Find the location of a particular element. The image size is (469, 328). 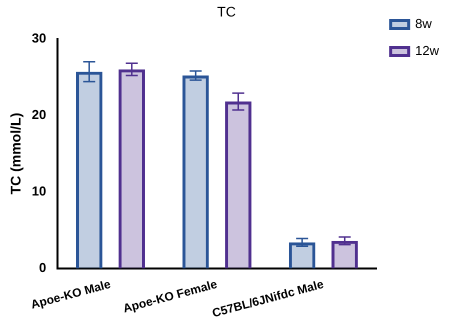

legend-label: 12w is located at coordinates (427, 50).